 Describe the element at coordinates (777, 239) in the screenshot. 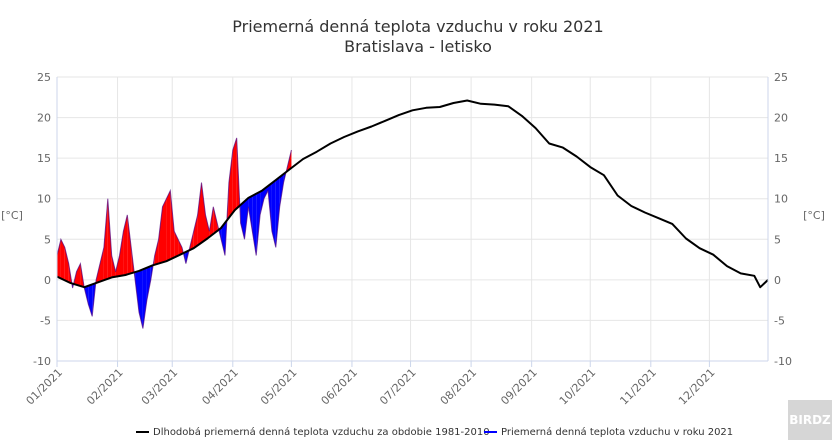

I see `y-tick-label-right: 5` at that location.